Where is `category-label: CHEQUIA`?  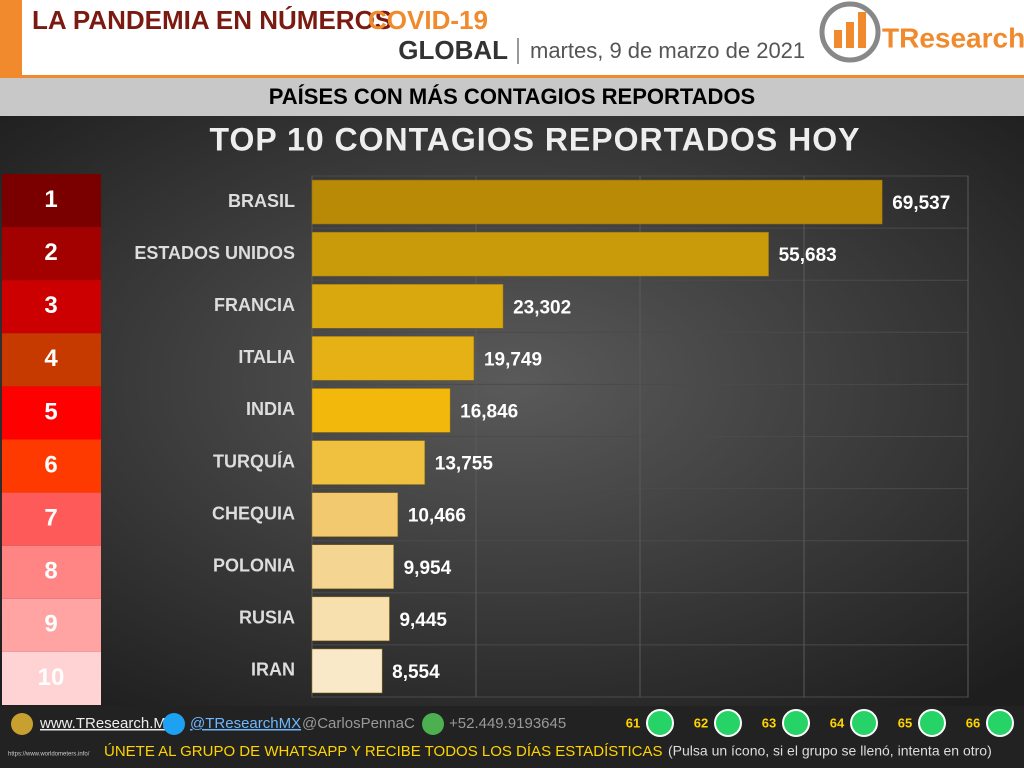
category-label: CHEQUIA is located at coordinates (253, 513).